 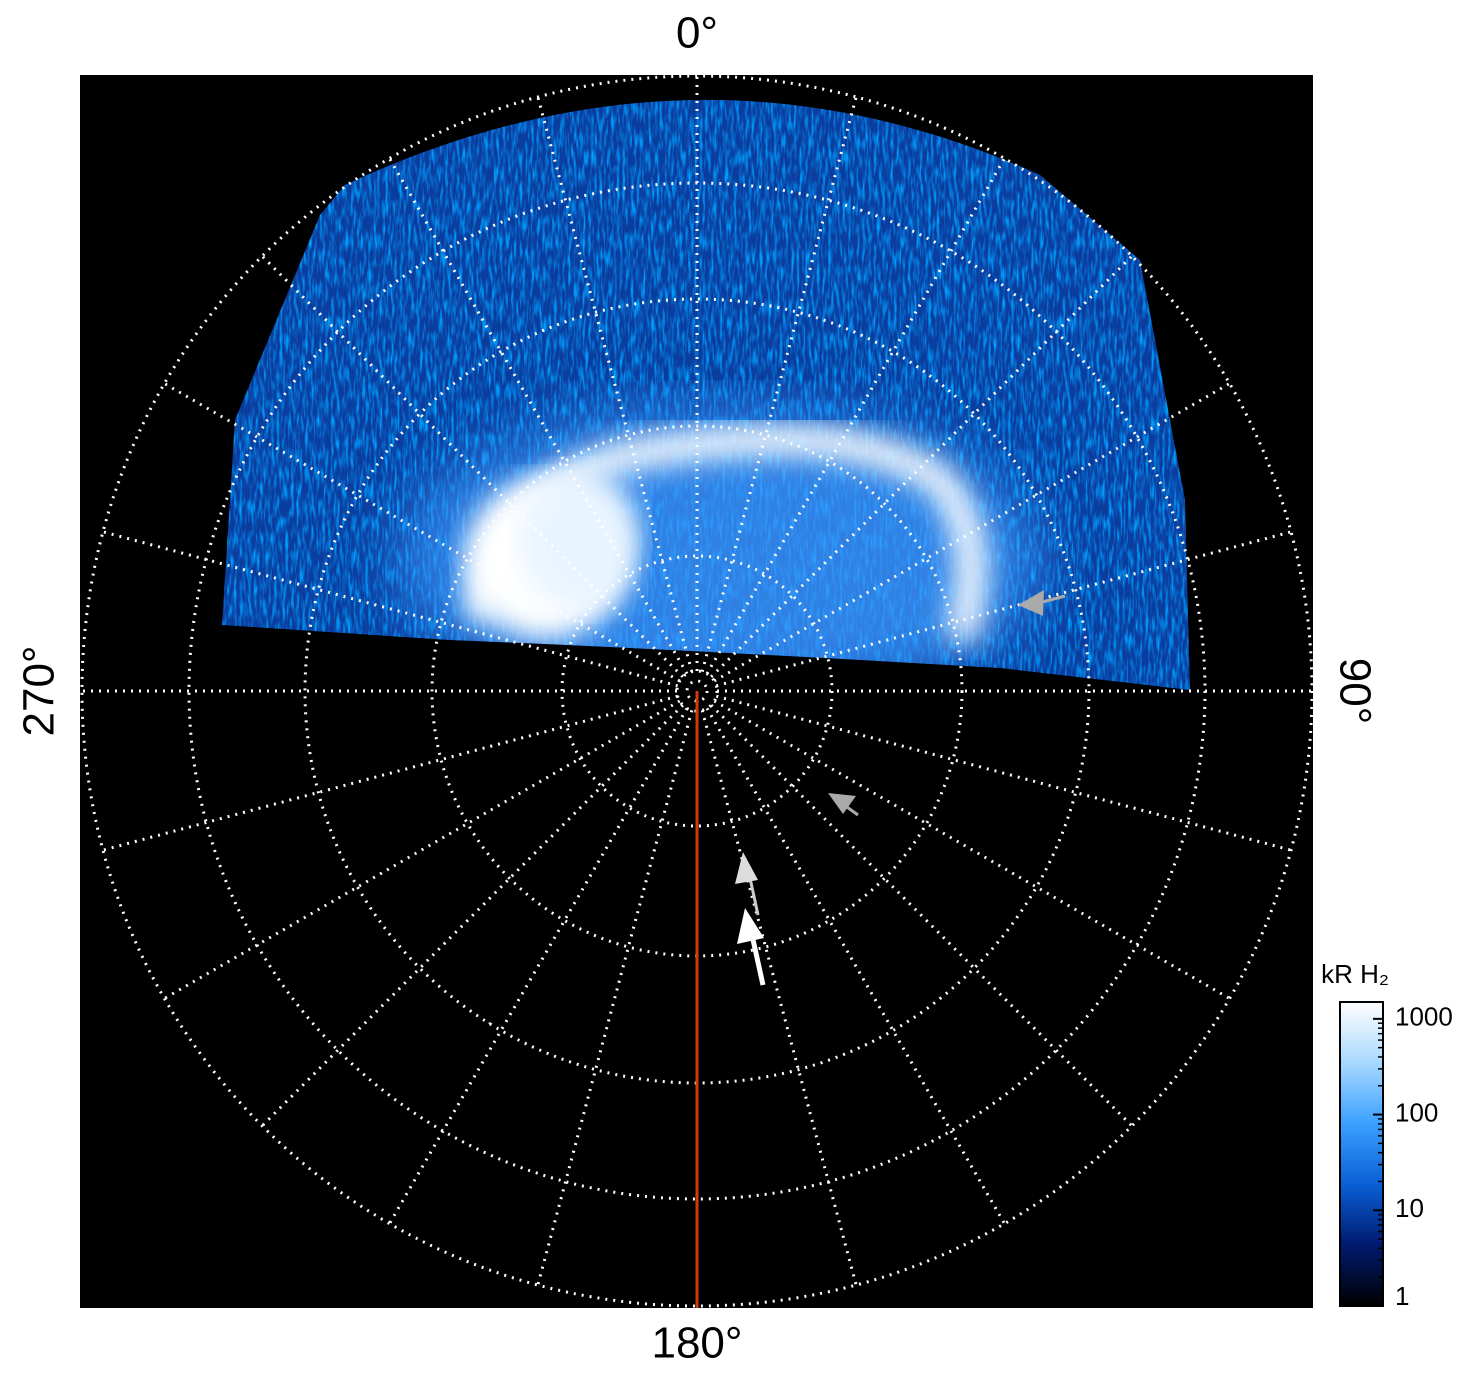 What do you see at coordinates (580, 540) in the screenshot?
I see `bright-spot` at bounding box center [580, 540].